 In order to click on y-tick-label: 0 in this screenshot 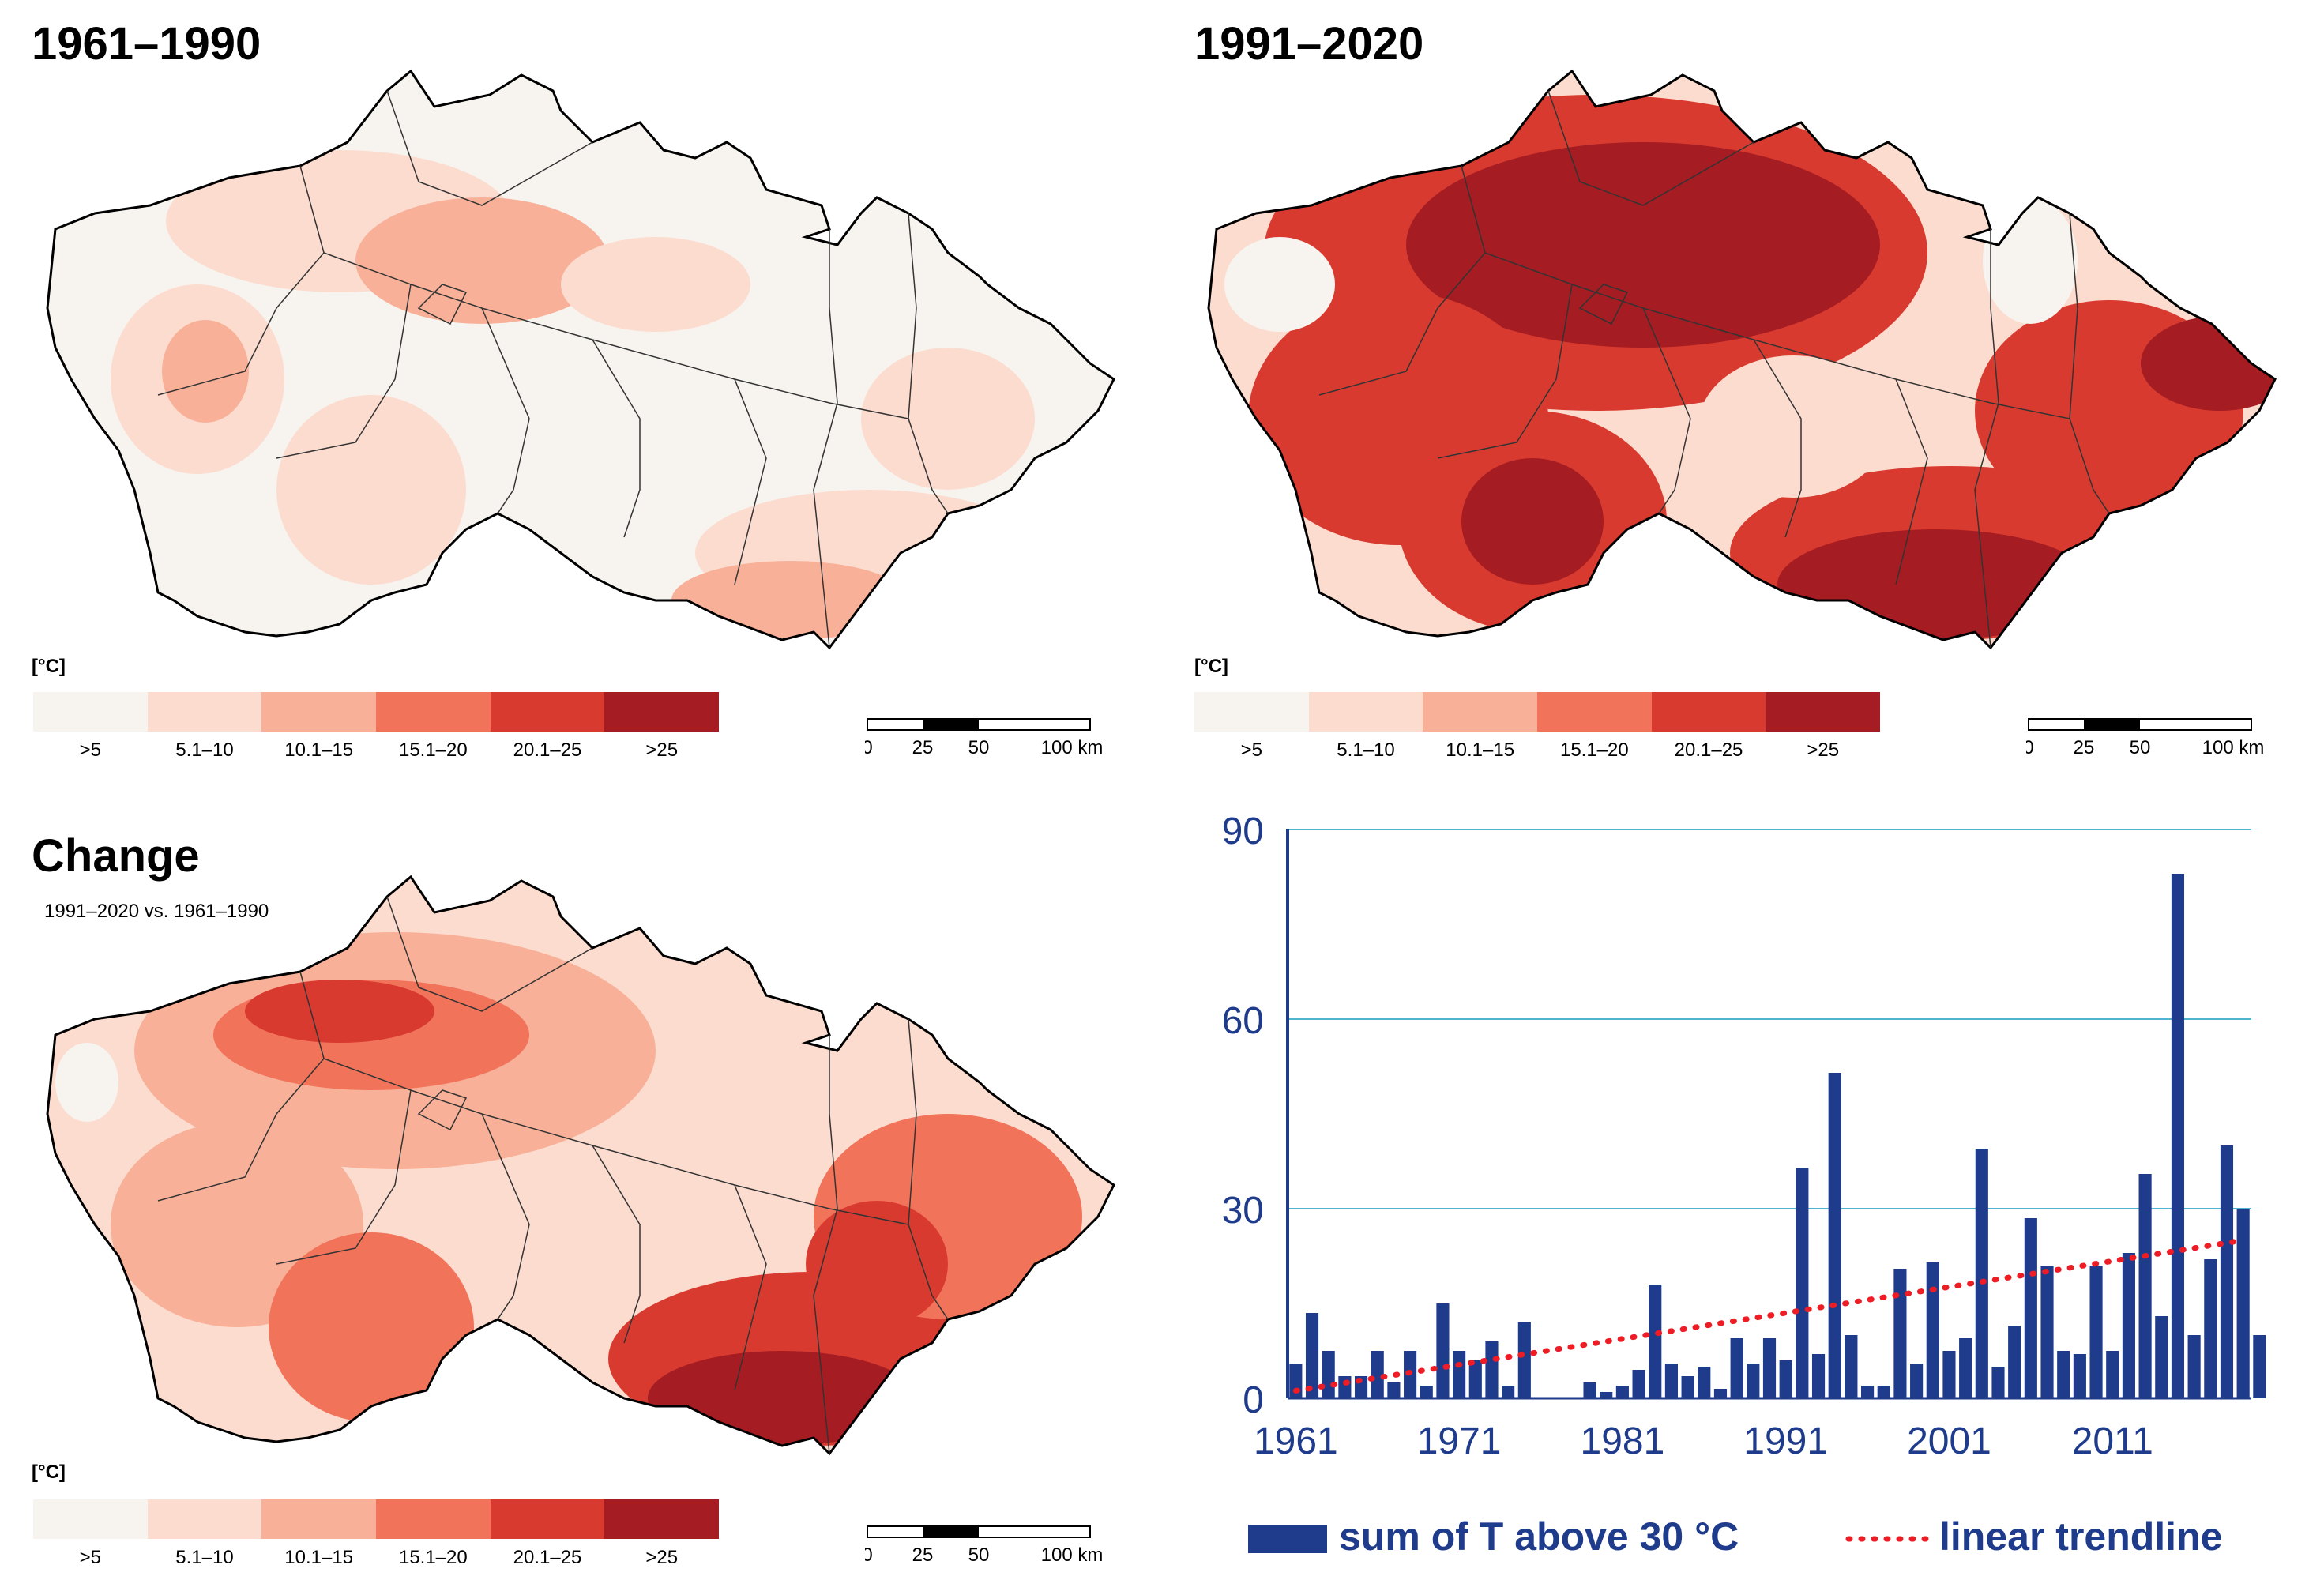, I will do `click(1253, 1400)`.